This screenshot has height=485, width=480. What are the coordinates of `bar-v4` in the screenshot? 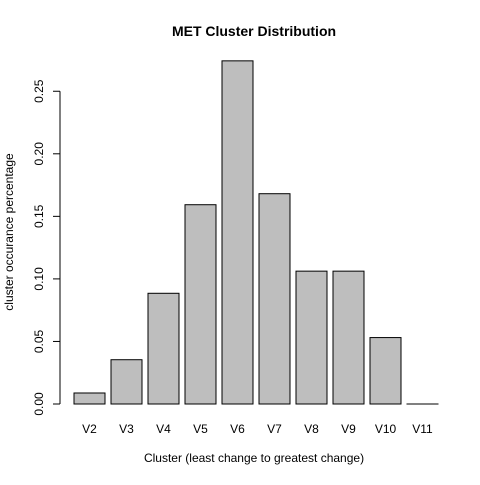 It's located at (163, 348).